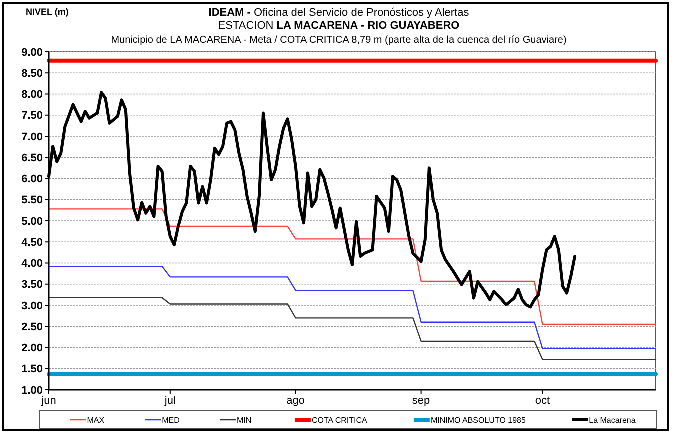 Image resolution: width=677 pixels, height=434 pixels. I want to click on y-tick-label: 1.00, so click(32, 390).